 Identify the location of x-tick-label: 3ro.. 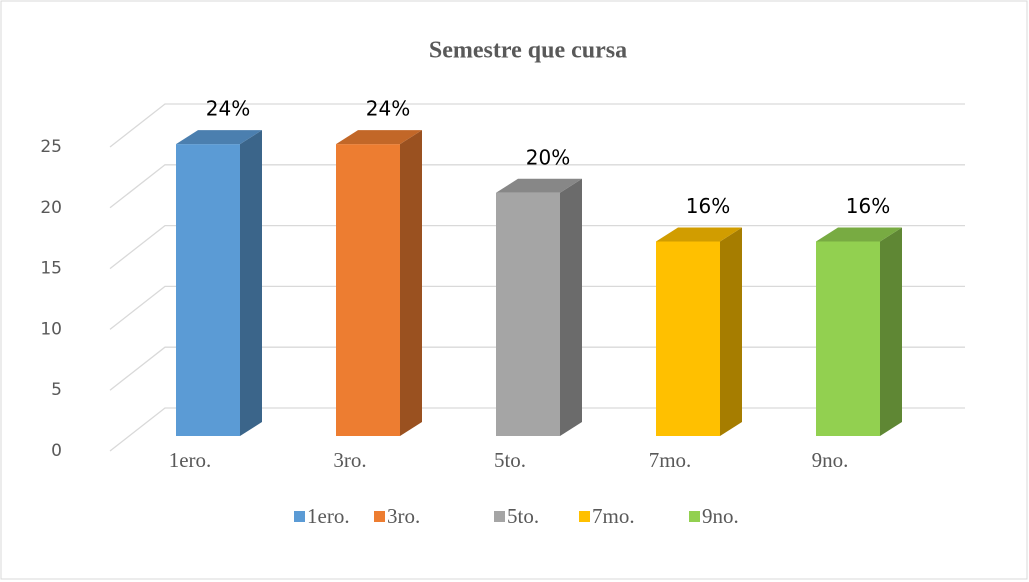
(349, 460).